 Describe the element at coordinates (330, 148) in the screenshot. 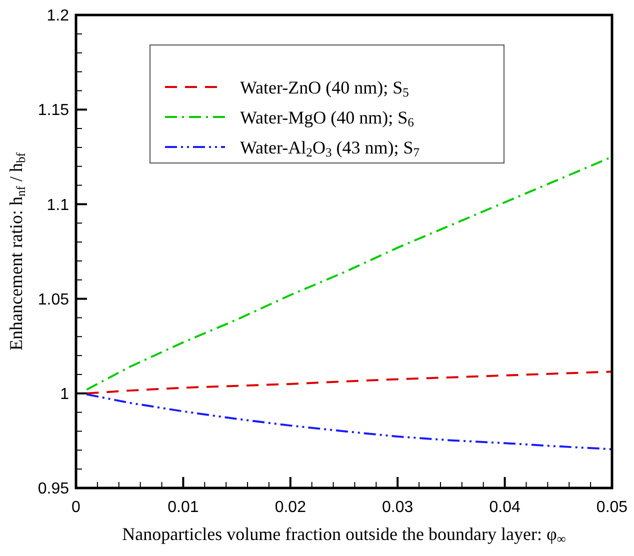

I see `legend-label: Water-Al$_{2}$O$_{3}$ (43 nm); S$_{7}$` at that location.